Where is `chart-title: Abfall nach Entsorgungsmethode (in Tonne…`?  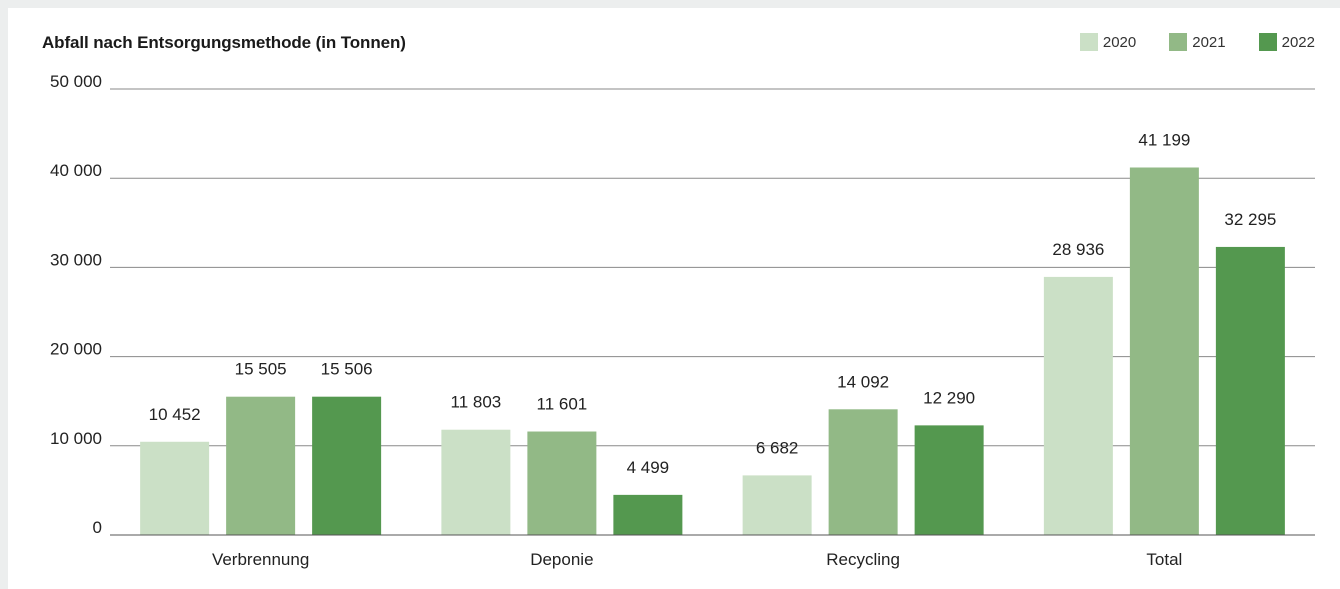
chart-title: Abfall nach Entsorgungsmethode (in Tonne… is located at coordinates (224, 42).